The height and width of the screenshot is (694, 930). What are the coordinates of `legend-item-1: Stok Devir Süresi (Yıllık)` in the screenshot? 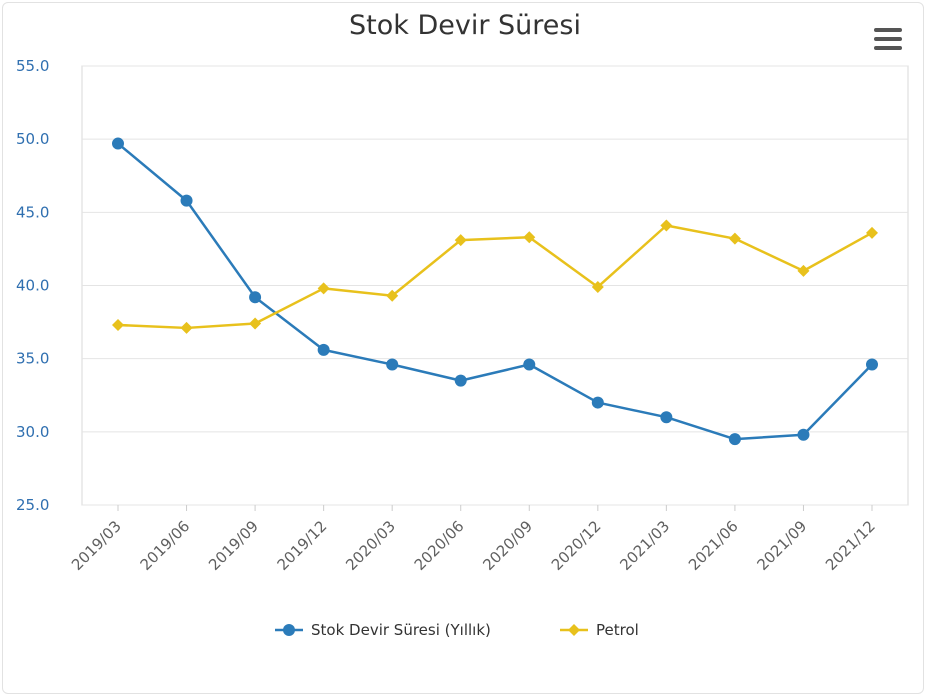 It's located at (383, 630).